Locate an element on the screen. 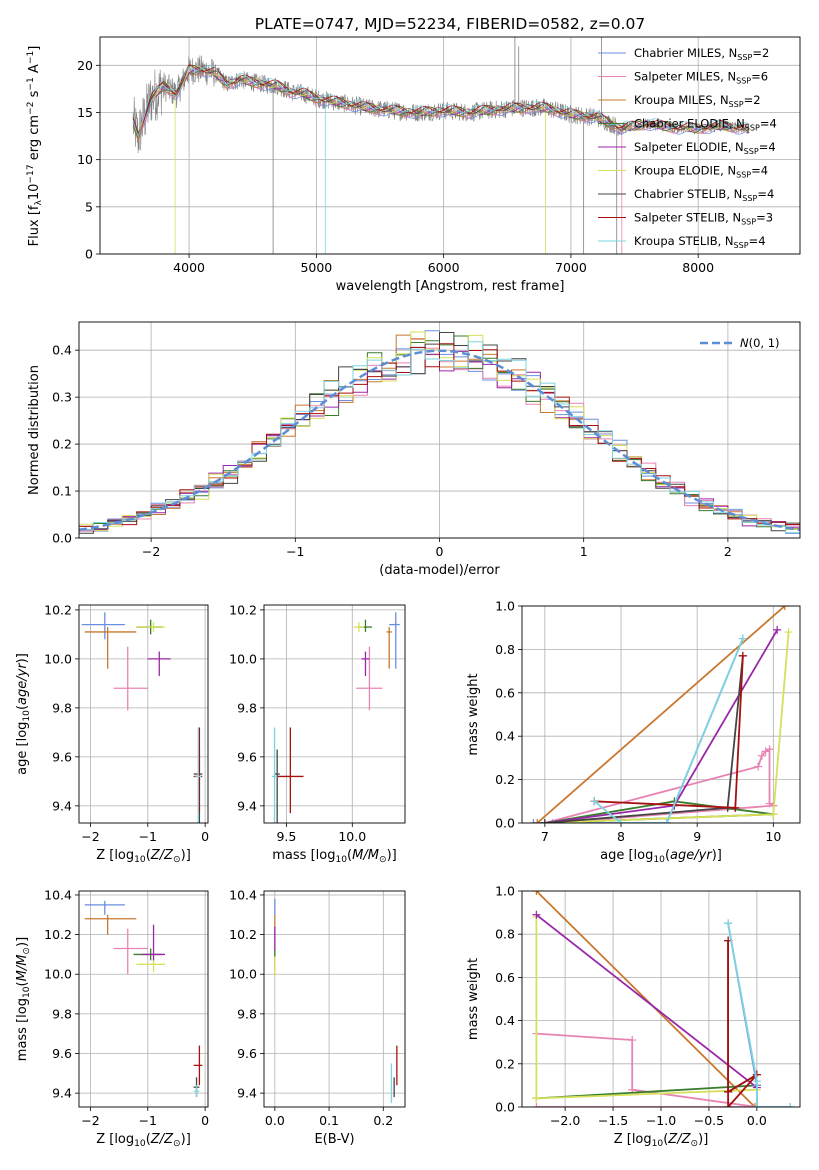 The width and height of the screenshot is (819, 1170). legend-entry: Salpeter STELIB, NSSP=3 is located at coordinates (703, 219).